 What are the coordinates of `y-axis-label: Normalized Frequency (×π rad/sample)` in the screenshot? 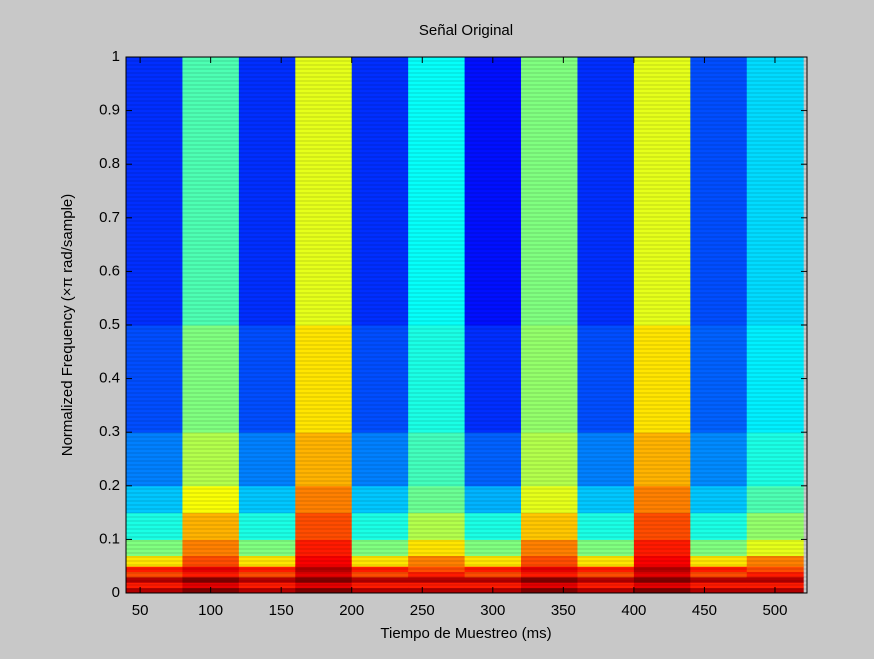 It's located at (67, 325).